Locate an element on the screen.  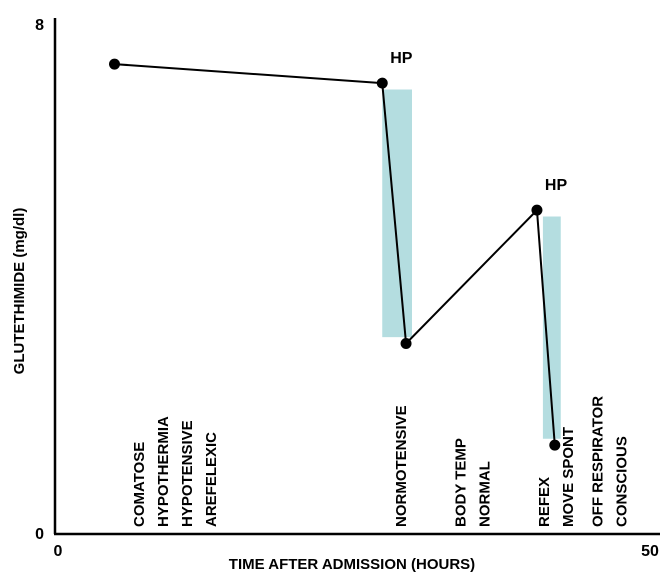
annotation-1-line-1: COMATOSE is located at coordinates (139, 484).